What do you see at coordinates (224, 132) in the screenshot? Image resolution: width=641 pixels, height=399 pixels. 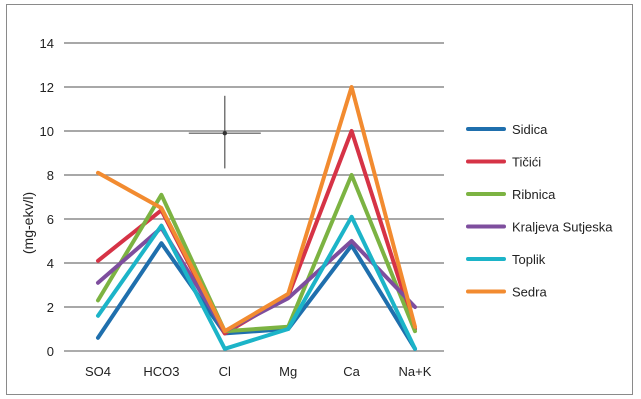 I see `error-cross-marker` at bounding box center [224, 132].